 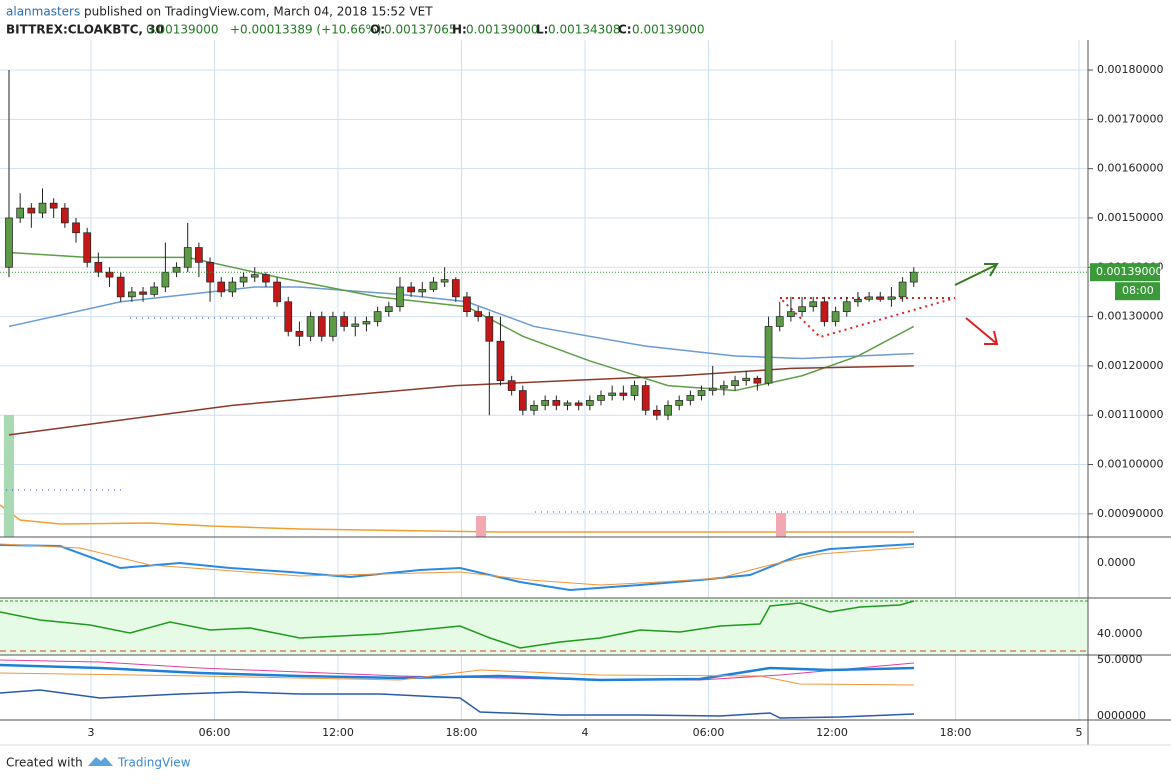 What do you see at coordinates (1130, 365) in the screenshot?
I see `y-tick-label: 0.00120000` at bounding box center [1130, 365].